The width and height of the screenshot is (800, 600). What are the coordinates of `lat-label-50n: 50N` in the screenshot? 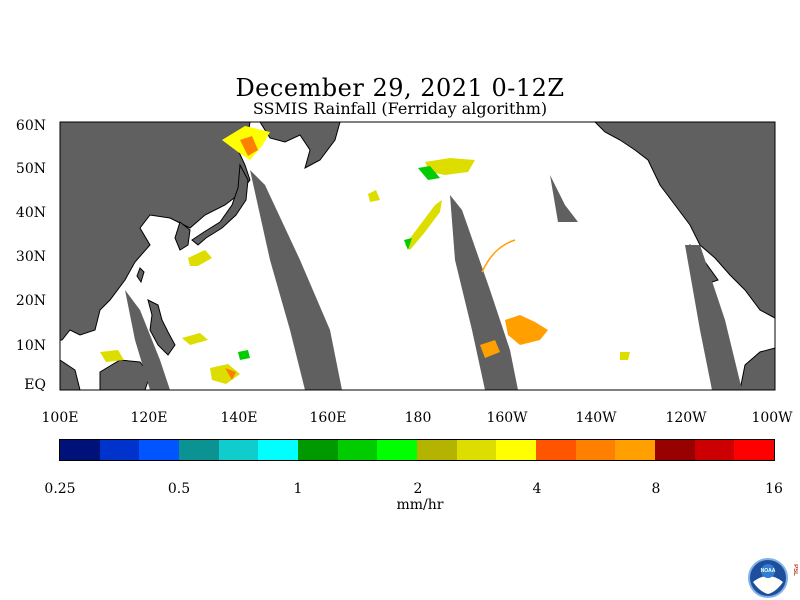 It's located at (30, 169).